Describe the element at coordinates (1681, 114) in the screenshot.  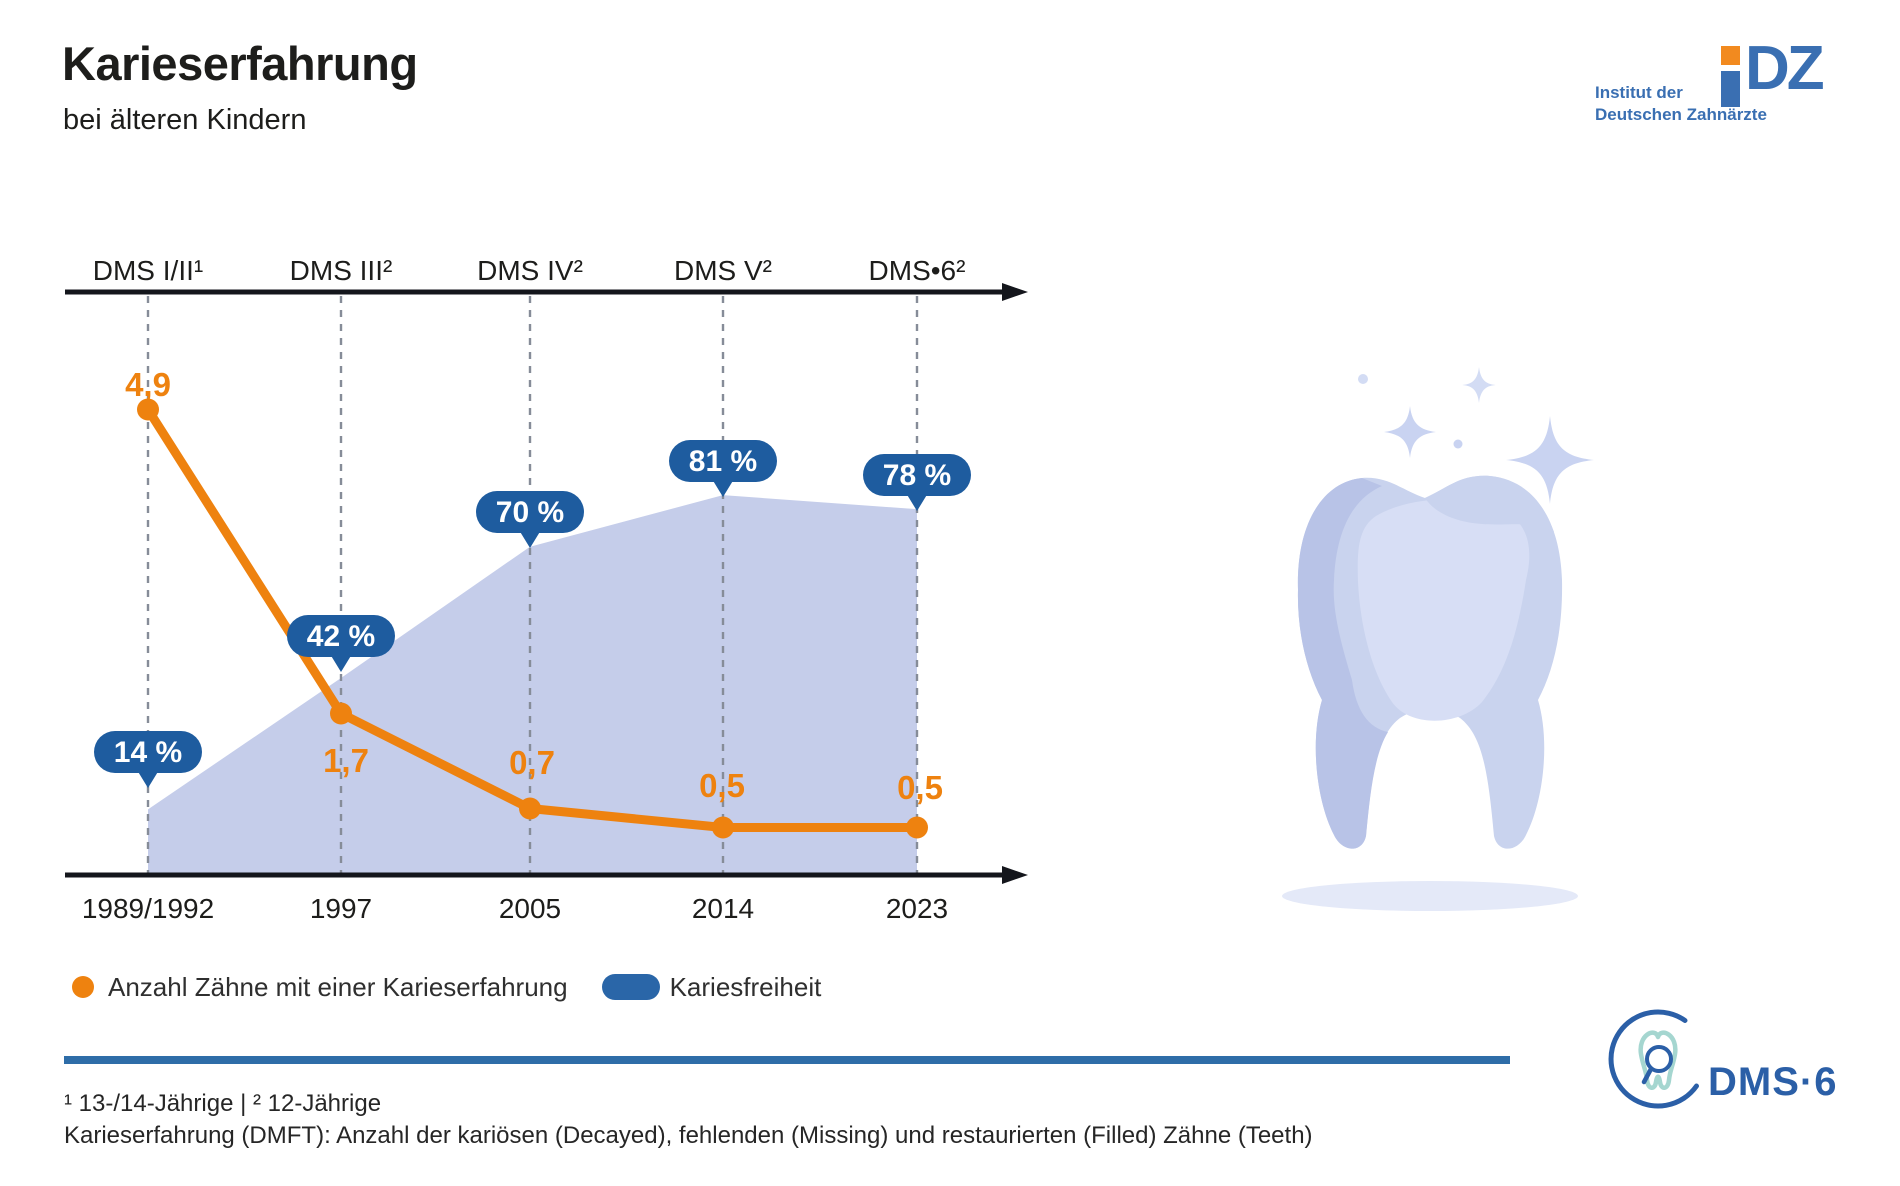
I see `idz-logo-line2: Deutschen Zahnärzte` at that location.